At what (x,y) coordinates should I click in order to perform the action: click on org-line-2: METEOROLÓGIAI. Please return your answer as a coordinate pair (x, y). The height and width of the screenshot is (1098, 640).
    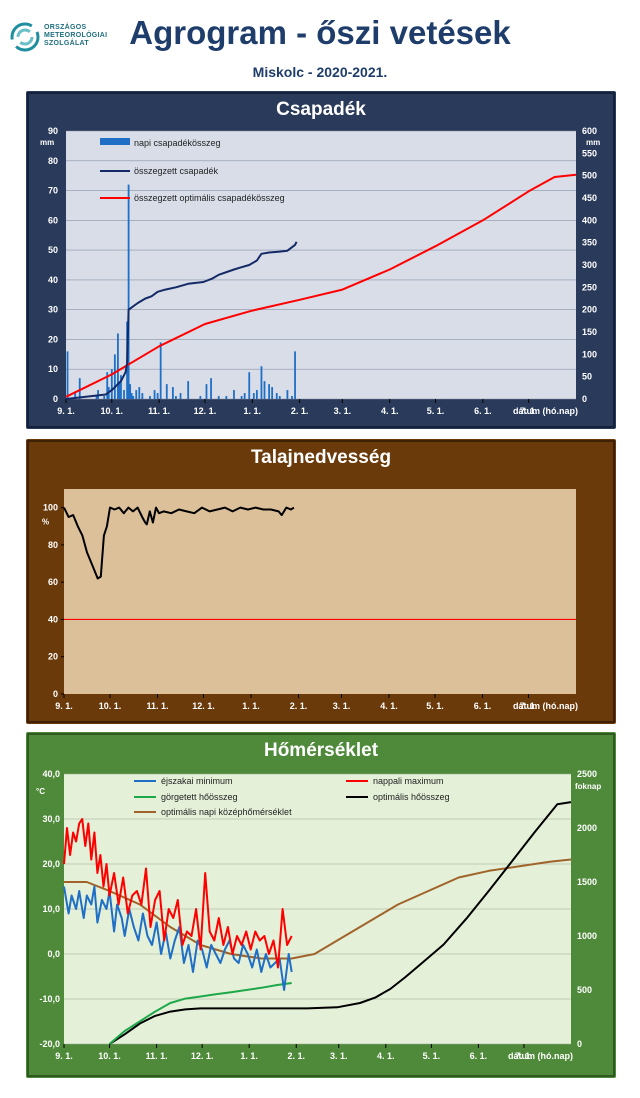
    Looking at the image, I should click on (76, 35).